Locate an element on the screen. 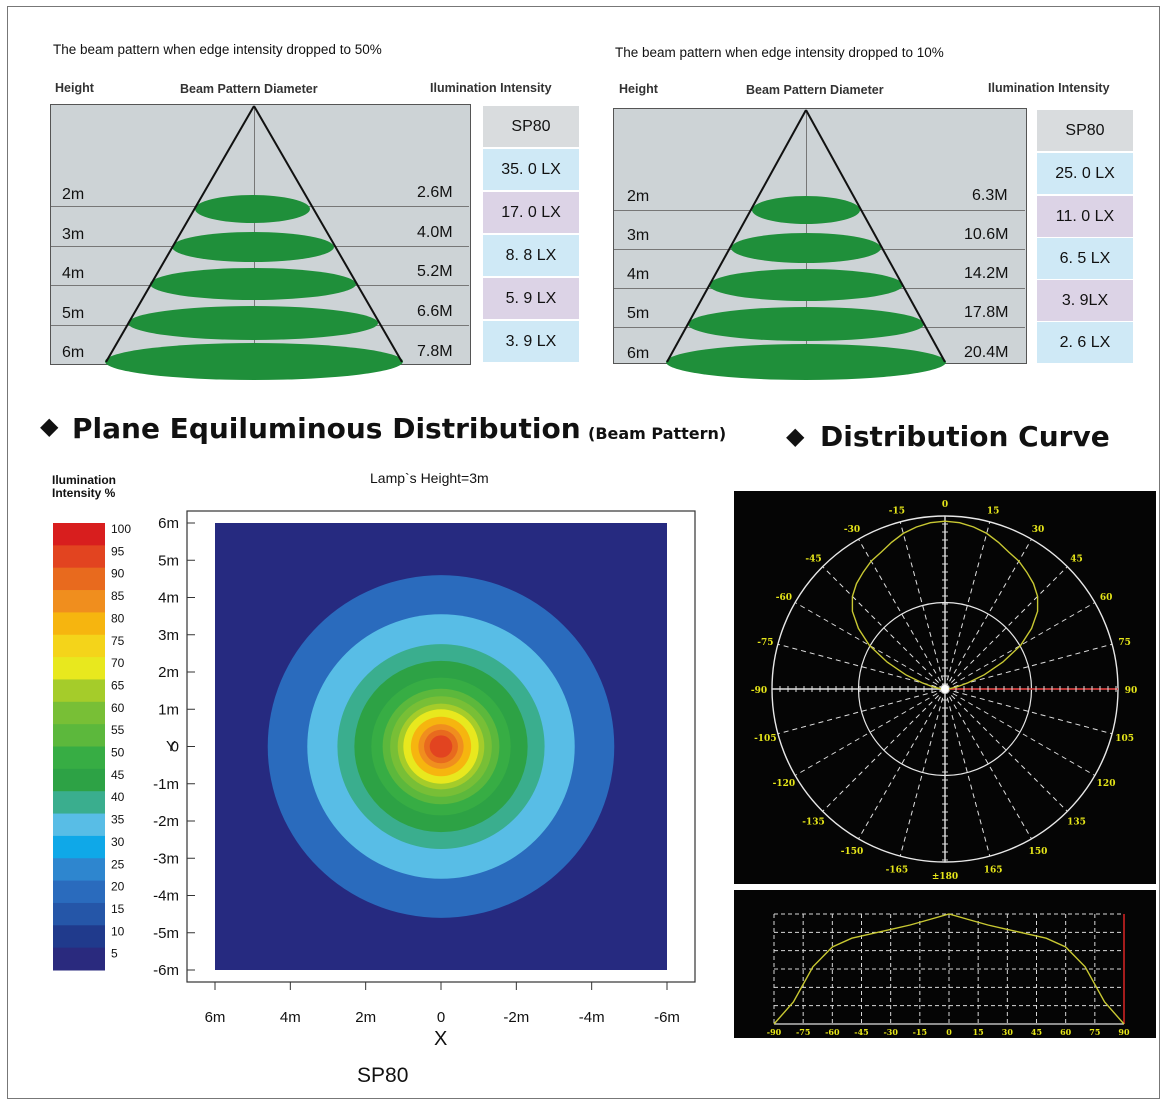 The image size is (1167, 1105). beam-right-diameter: 14.2M is located at coordinates (986, 273).